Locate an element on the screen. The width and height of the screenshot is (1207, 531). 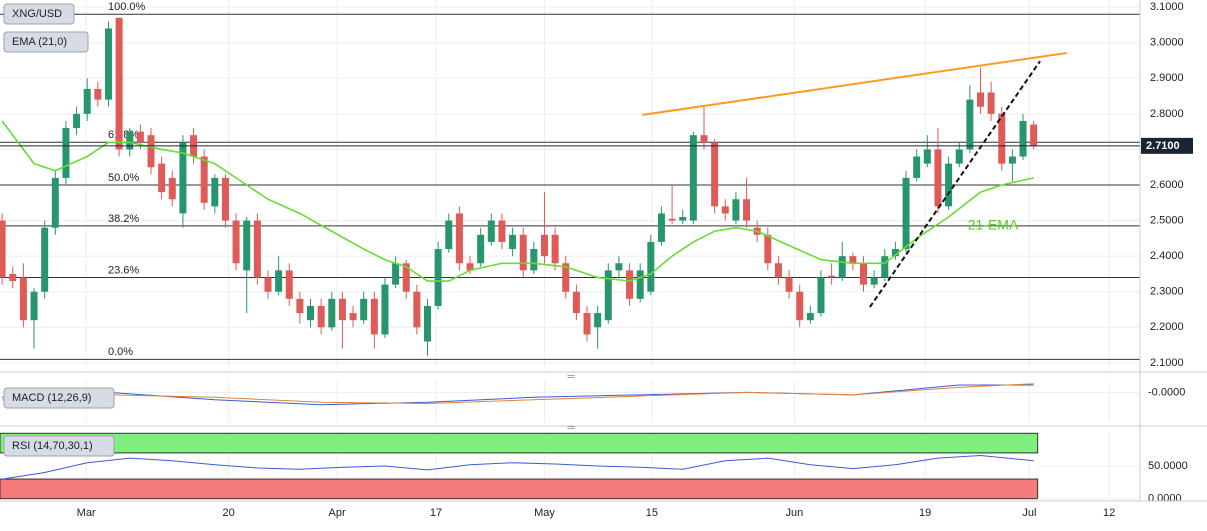
last-price-box is located at coordinates (1167, 145).